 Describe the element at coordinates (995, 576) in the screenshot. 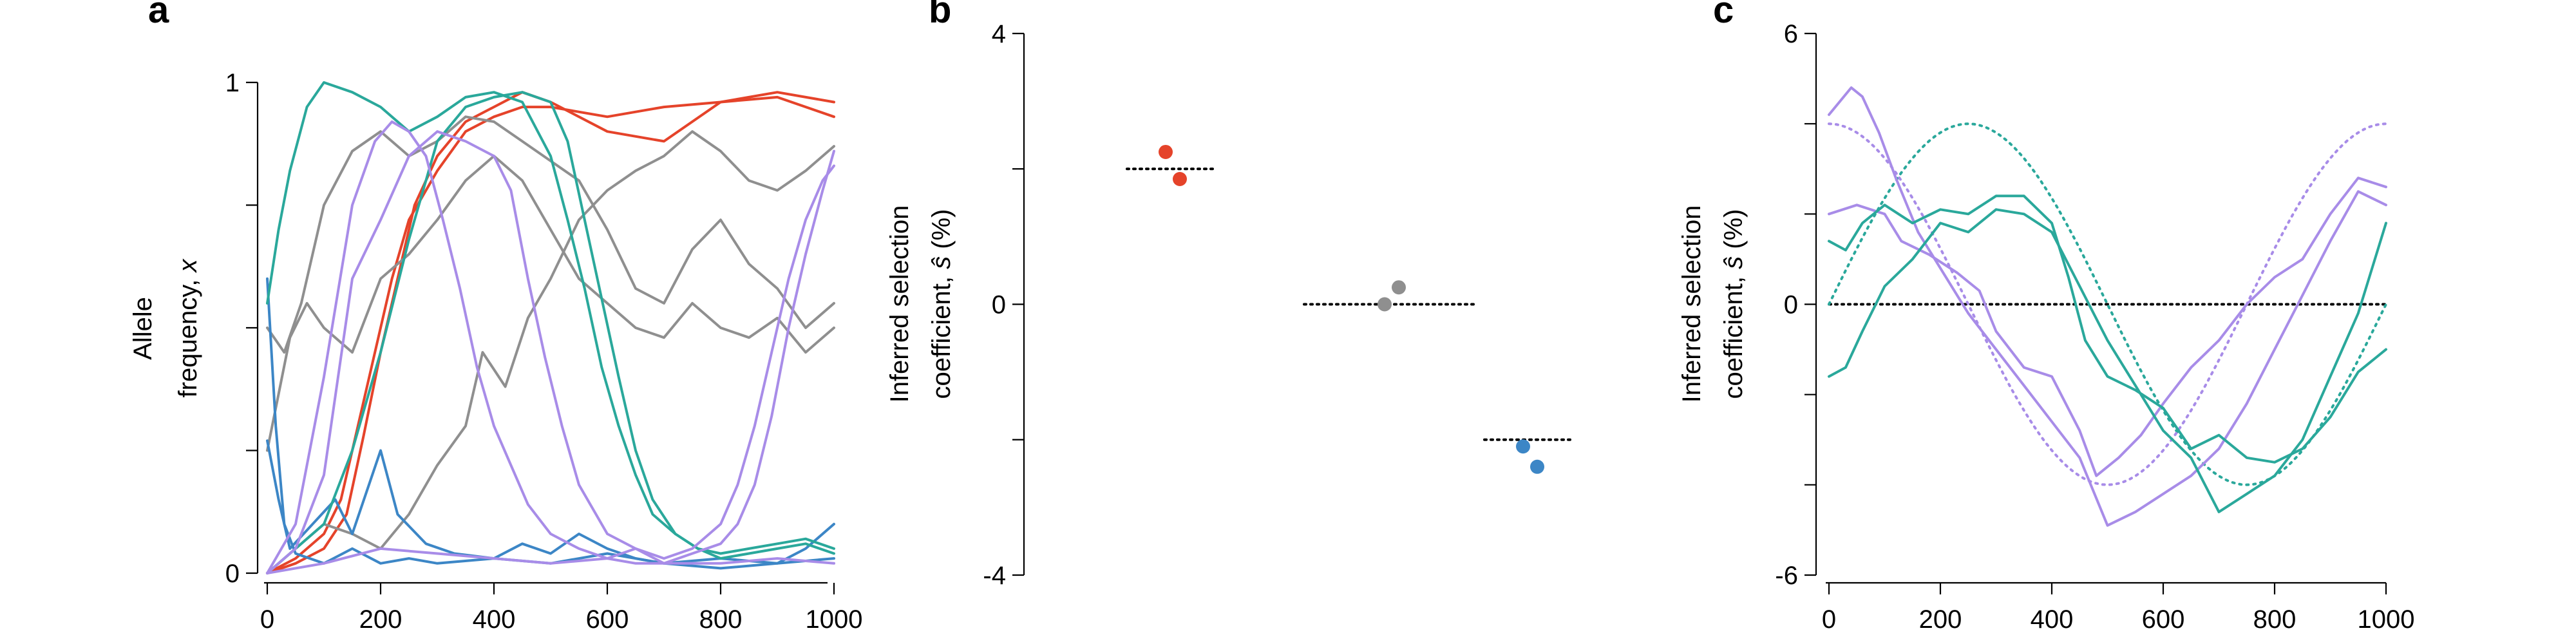

I see `b-y-tick-label: -4` at that location.